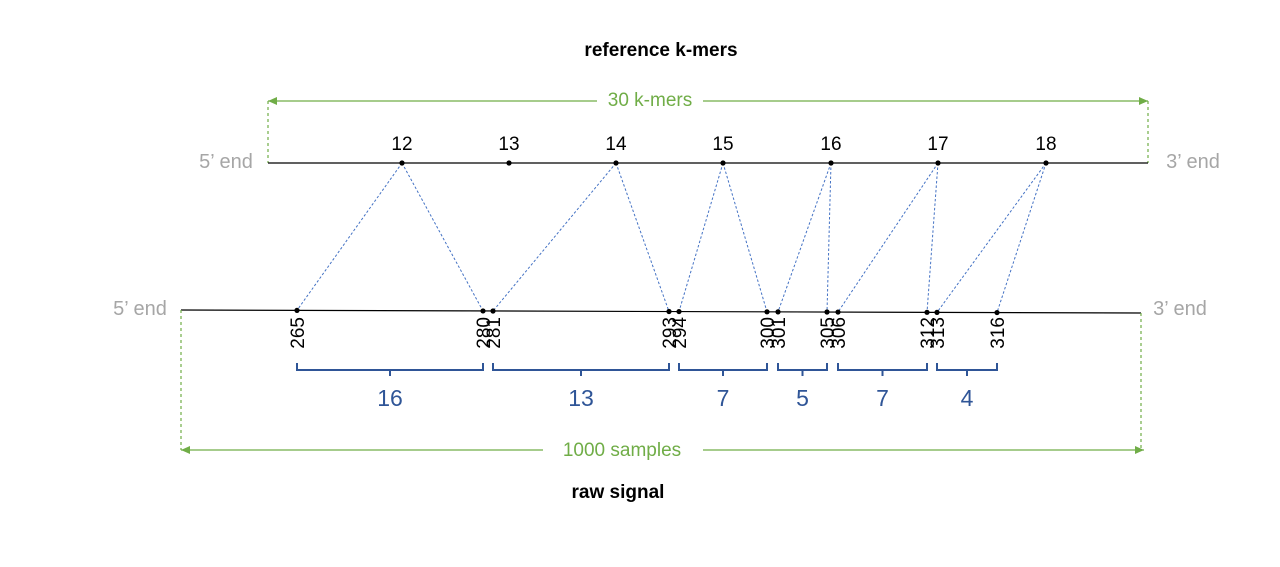  I want to click on sample-label-265: 265, so click(298, 333).